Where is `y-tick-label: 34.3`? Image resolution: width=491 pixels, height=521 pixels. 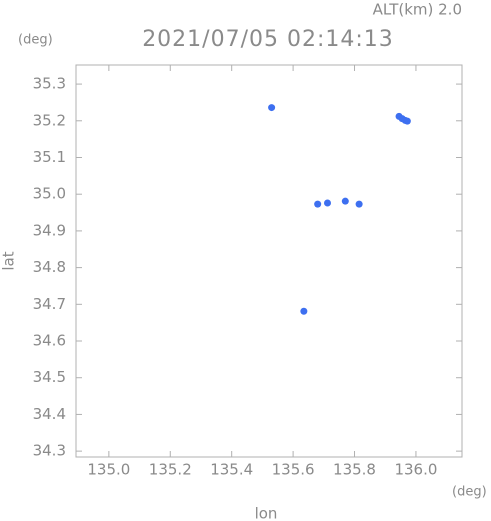 y-tick-label: 34.3 is located at coordinates (49, 451).